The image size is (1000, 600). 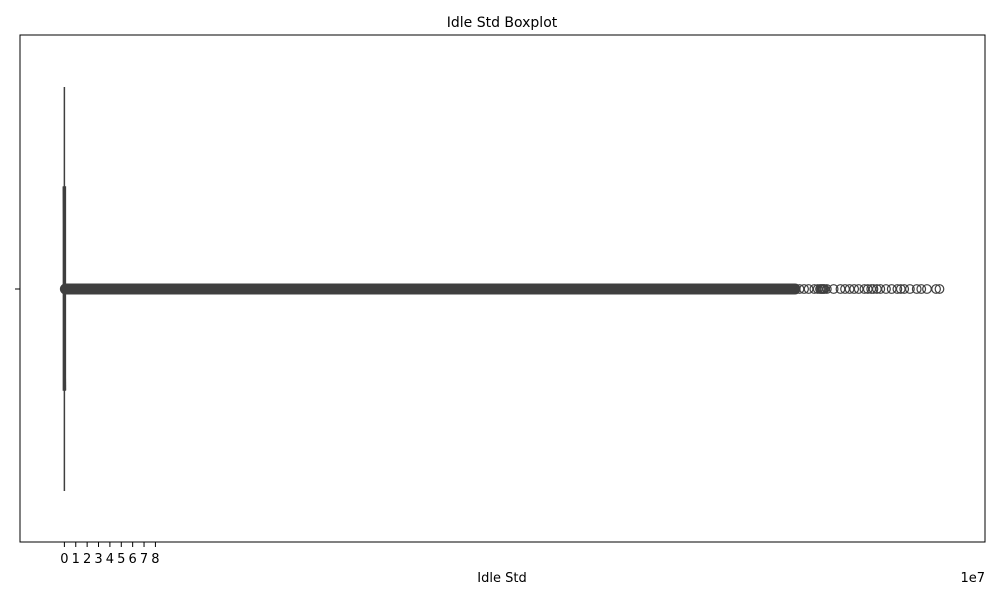 What do you see at coordinates (133, 559) in the screenshot?
I see `x-tick-label: 6` at bounding box center [133, 559].